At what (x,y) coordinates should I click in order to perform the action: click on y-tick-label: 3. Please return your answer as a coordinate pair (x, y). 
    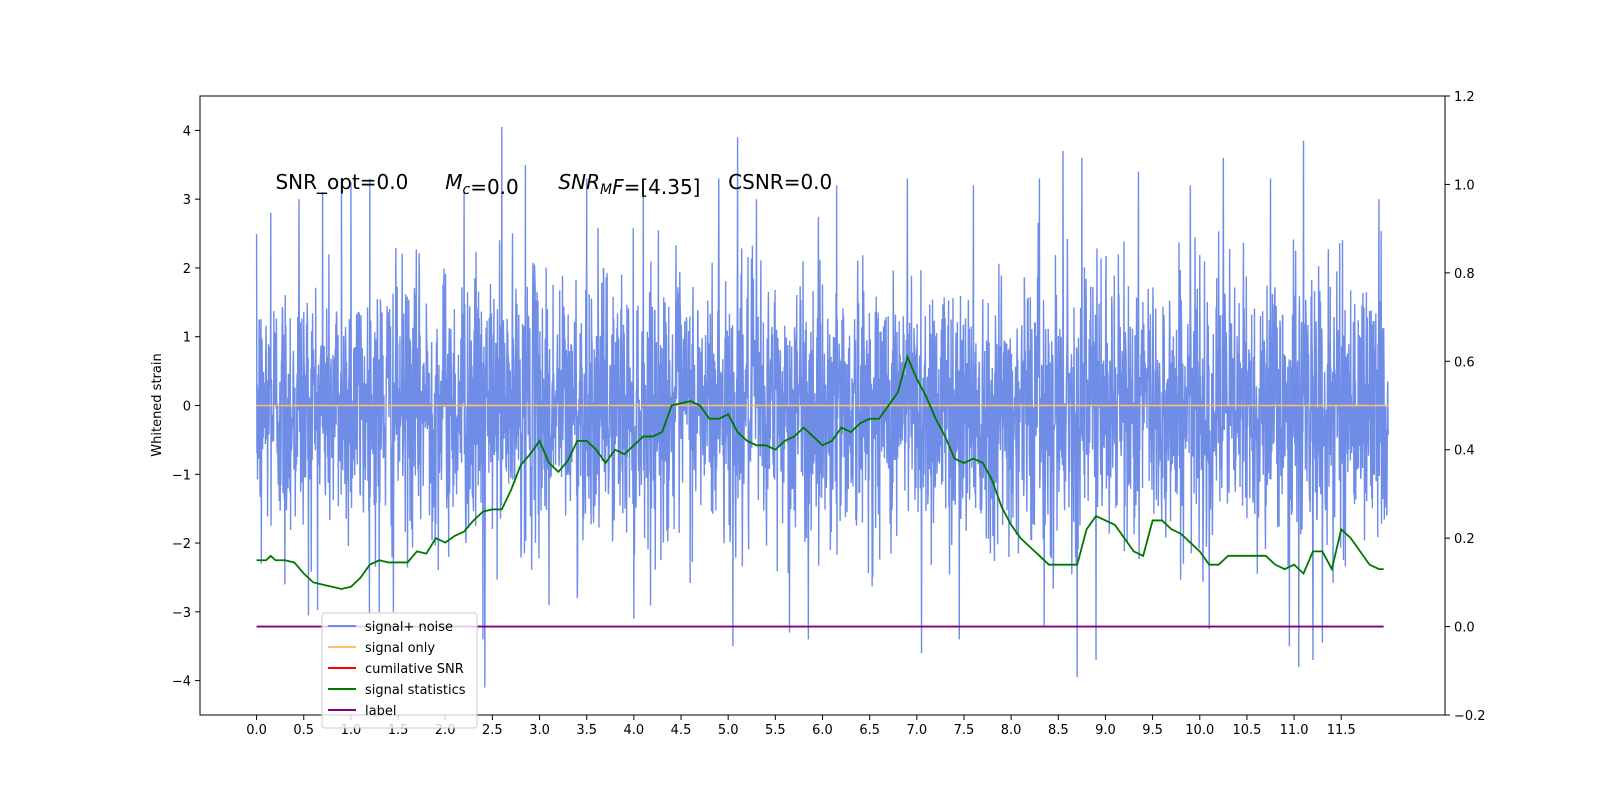
    Looking at the image, I should click on (187, 200).